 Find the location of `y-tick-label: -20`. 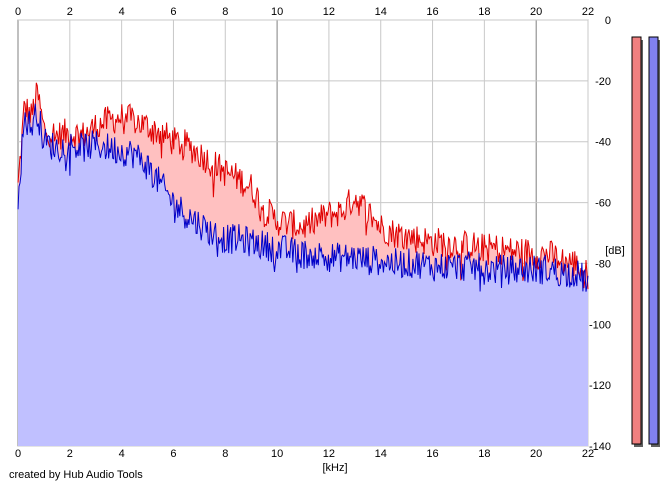

y-tick-label: -20 is located at coordinates (603, 82).